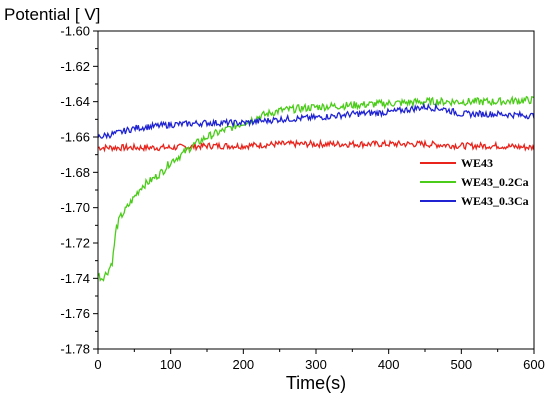  I want to click on x-tick-label: 400, so click(389, 364).